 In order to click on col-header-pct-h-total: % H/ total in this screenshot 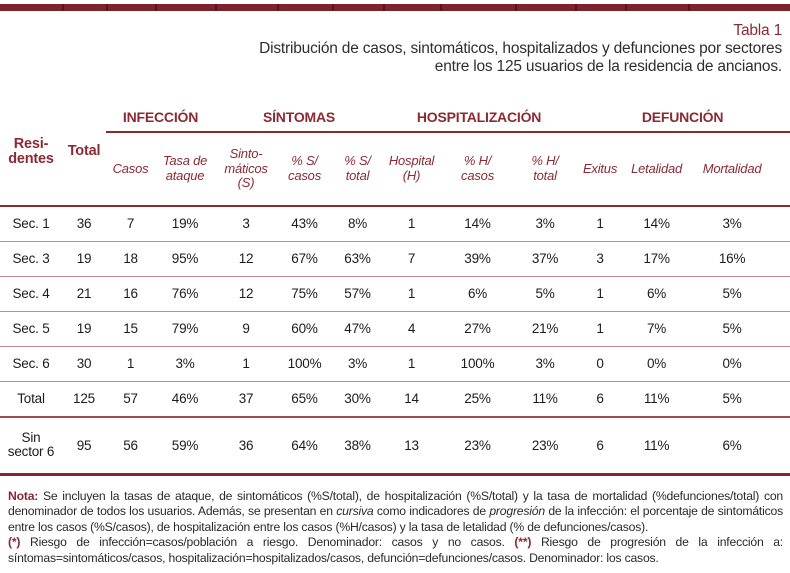, I will do `click(545, 169)`.